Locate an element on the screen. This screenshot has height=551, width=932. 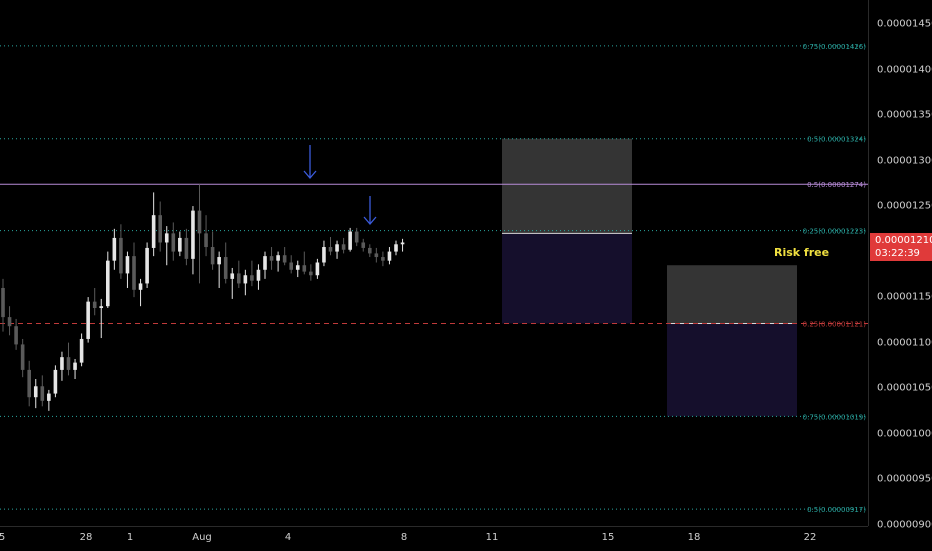
bar-countdown: 03:22:39 is located at coordinates (897, 253).